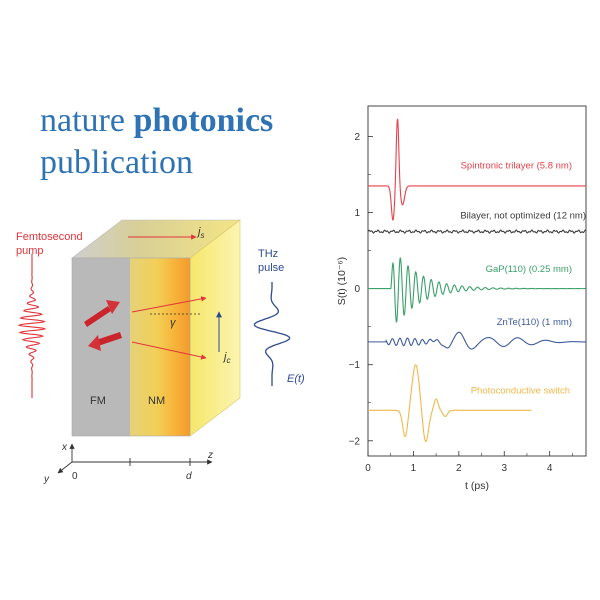 The height and width of the screenshot is (600, 600). I want to click on axis-z-label: z, so click(210, 455).